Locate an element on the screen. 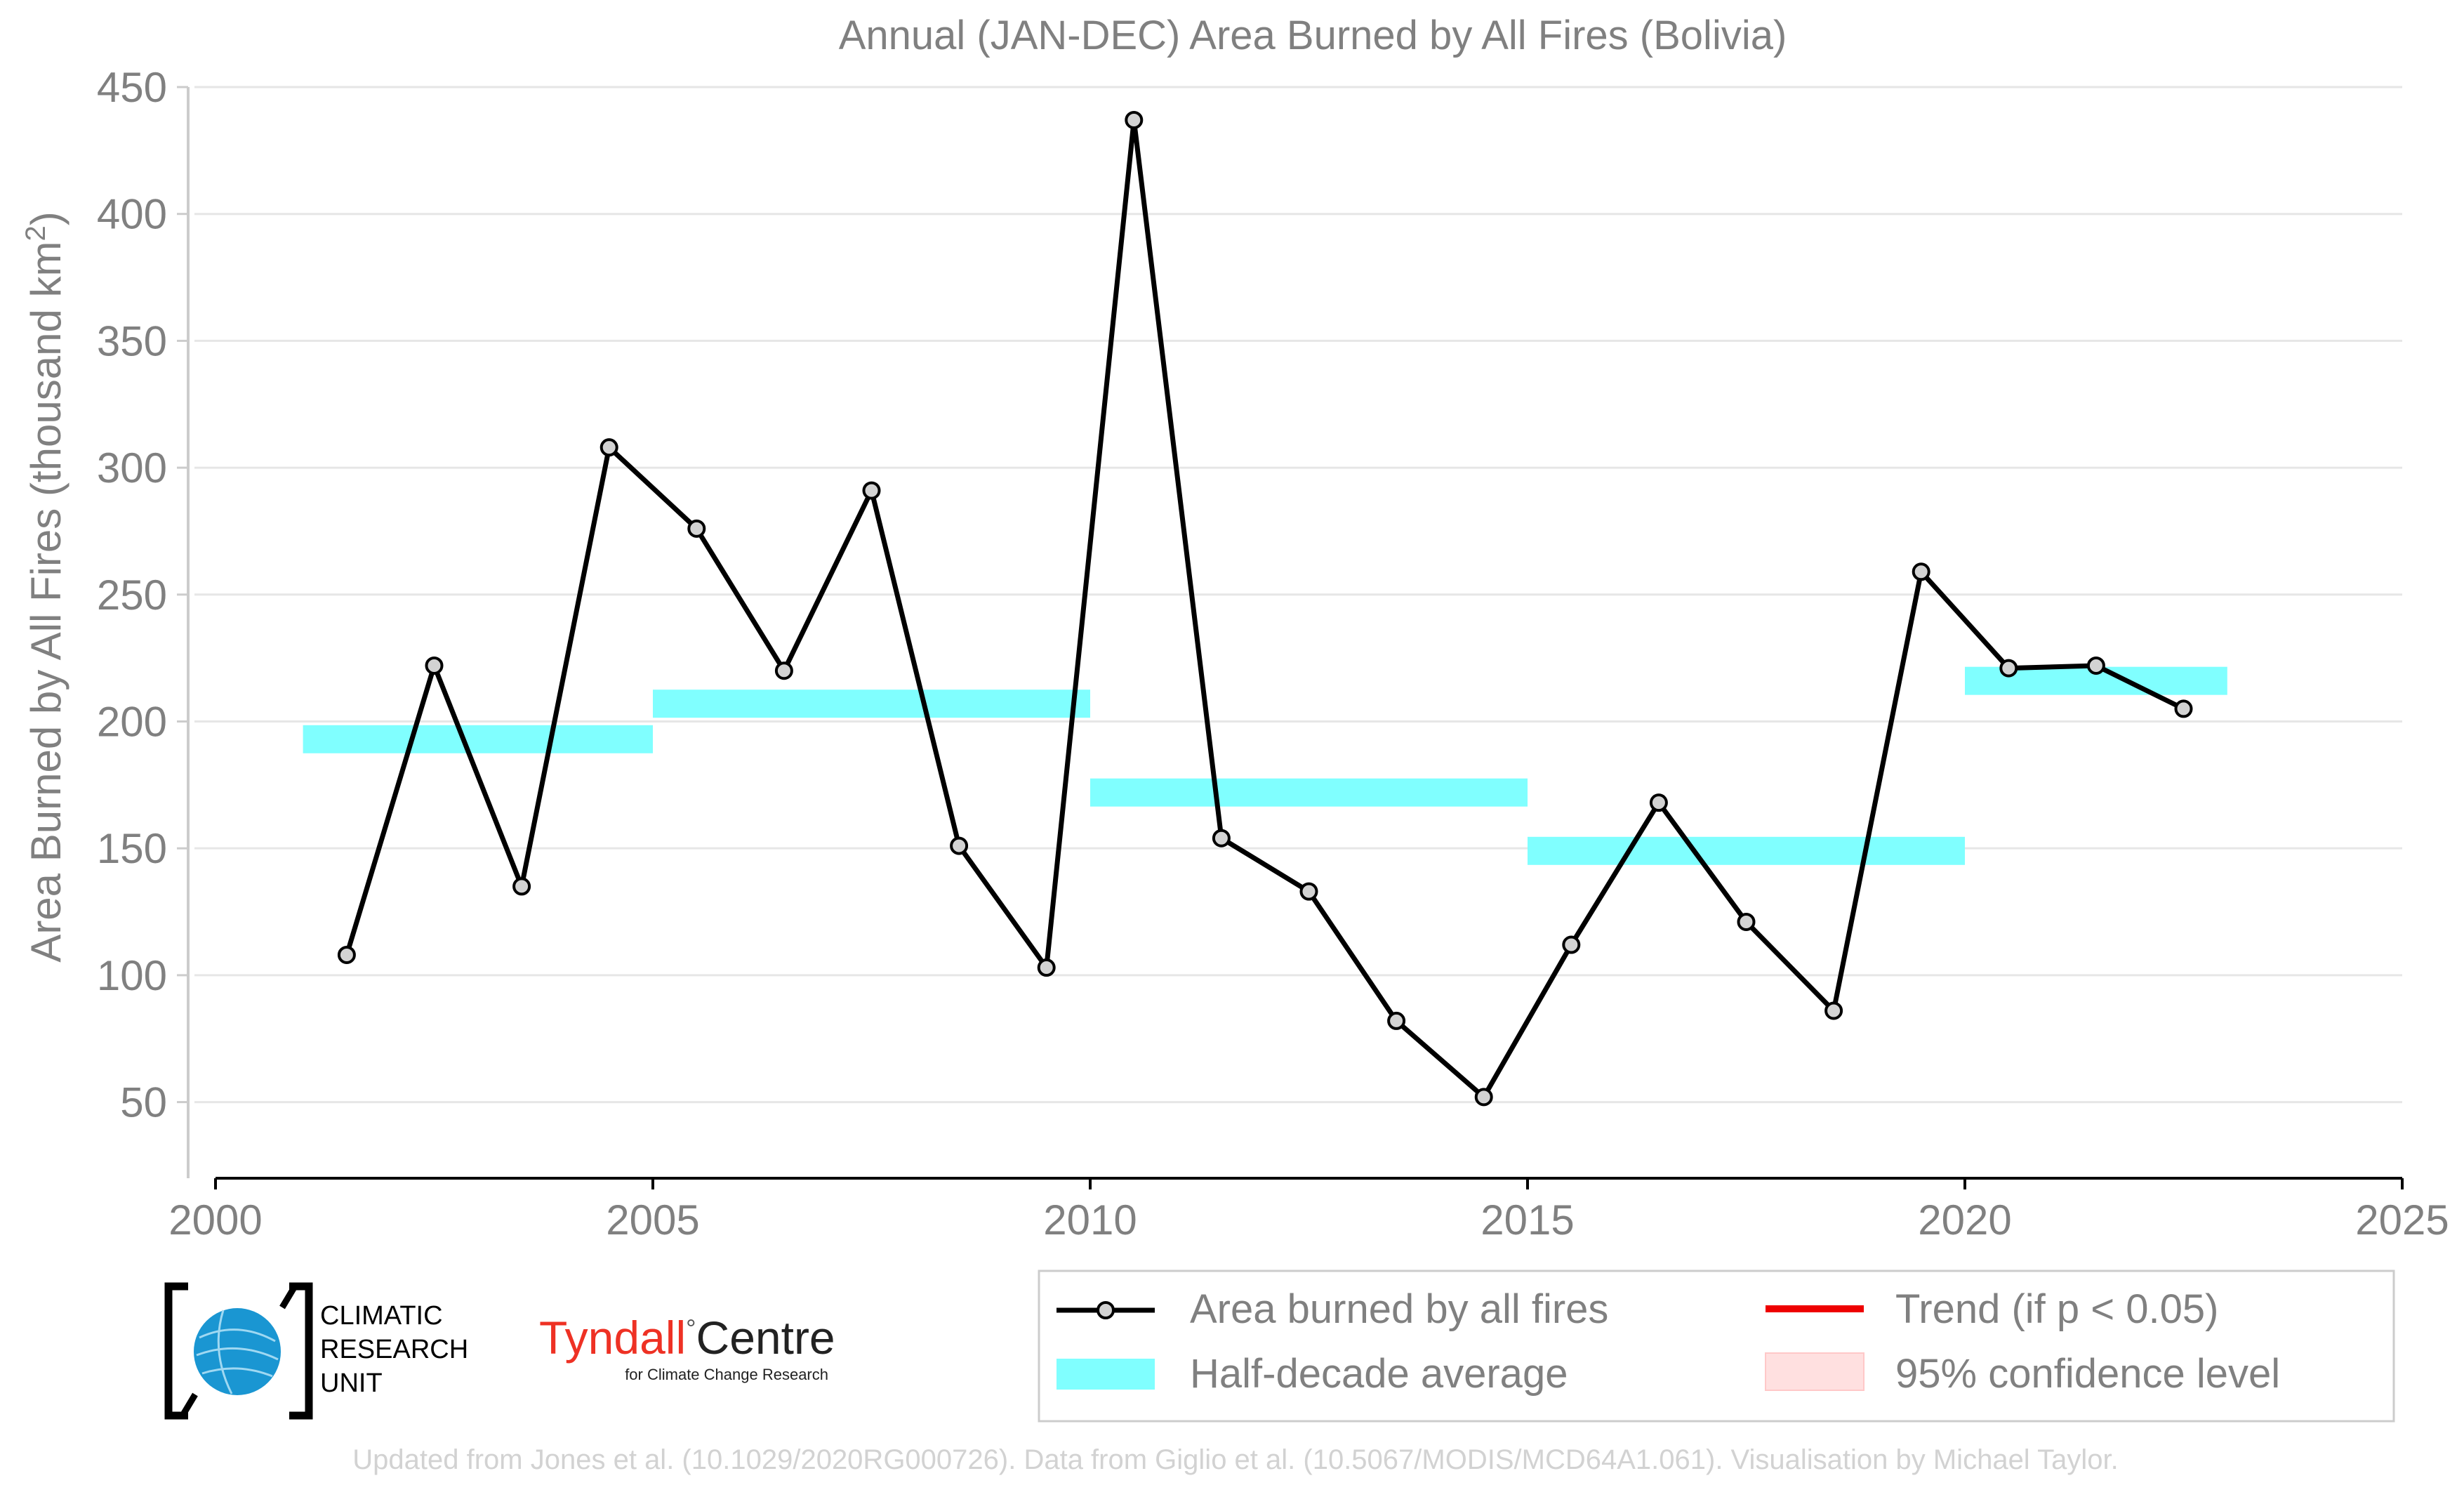  cru-logo-slash-bottom is located at coordinates (189, 1405).